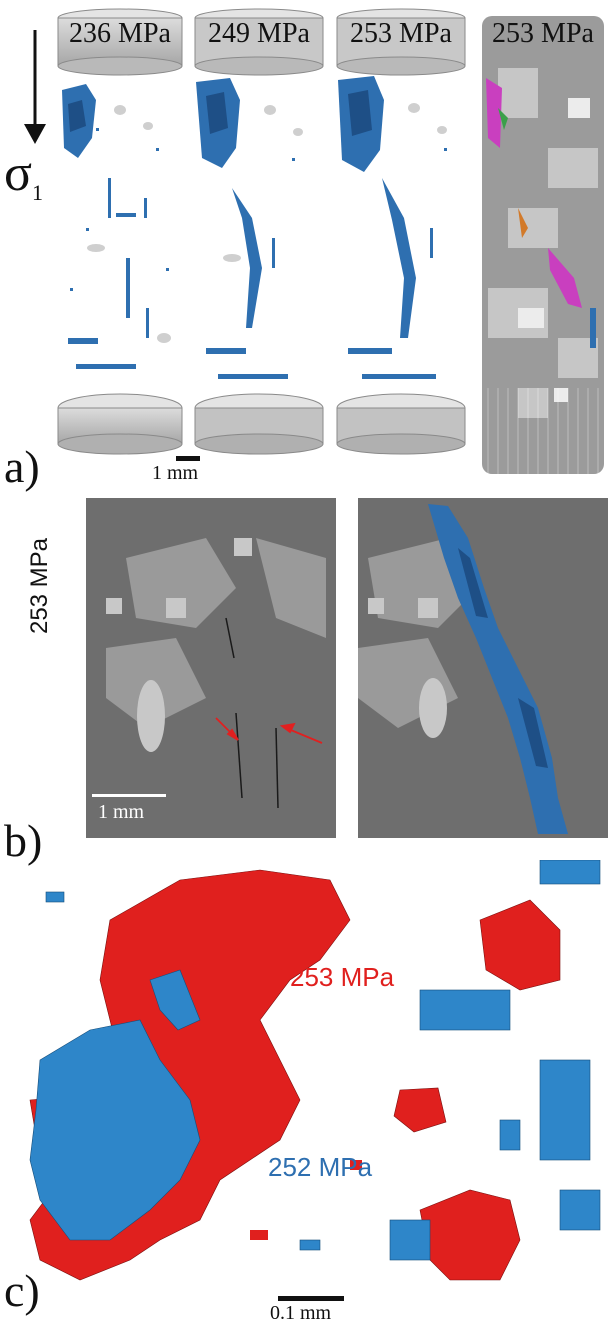  I want to click on stress-label-253-volume: 253 MPa, so click(543, 33).